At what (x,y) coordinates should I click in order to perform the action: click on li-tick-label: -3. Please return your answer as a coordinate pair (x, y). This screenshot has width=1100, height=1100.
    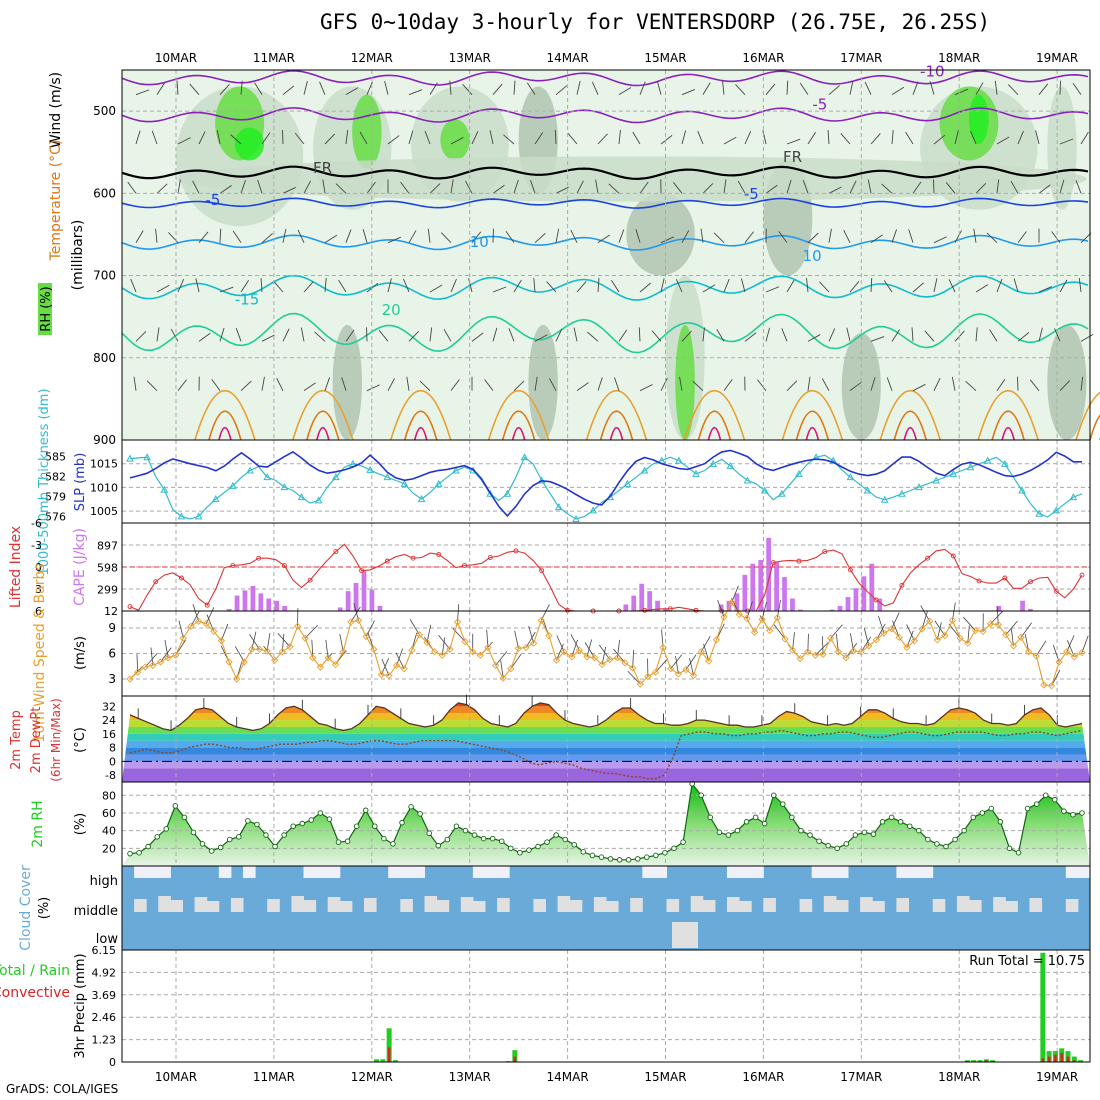
    Looking at the image, I should click on (36, 545).